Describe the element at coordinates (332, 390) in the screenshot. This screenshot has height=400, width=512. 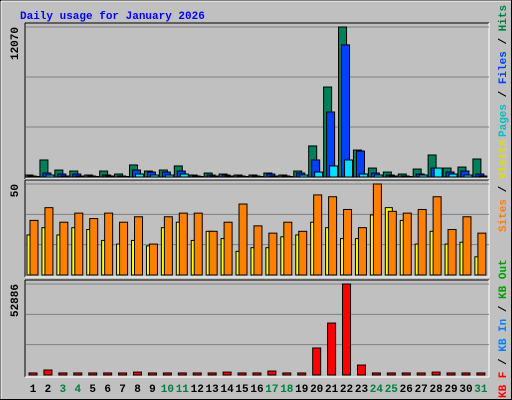
I see `x-tick-label: 21` at that location.